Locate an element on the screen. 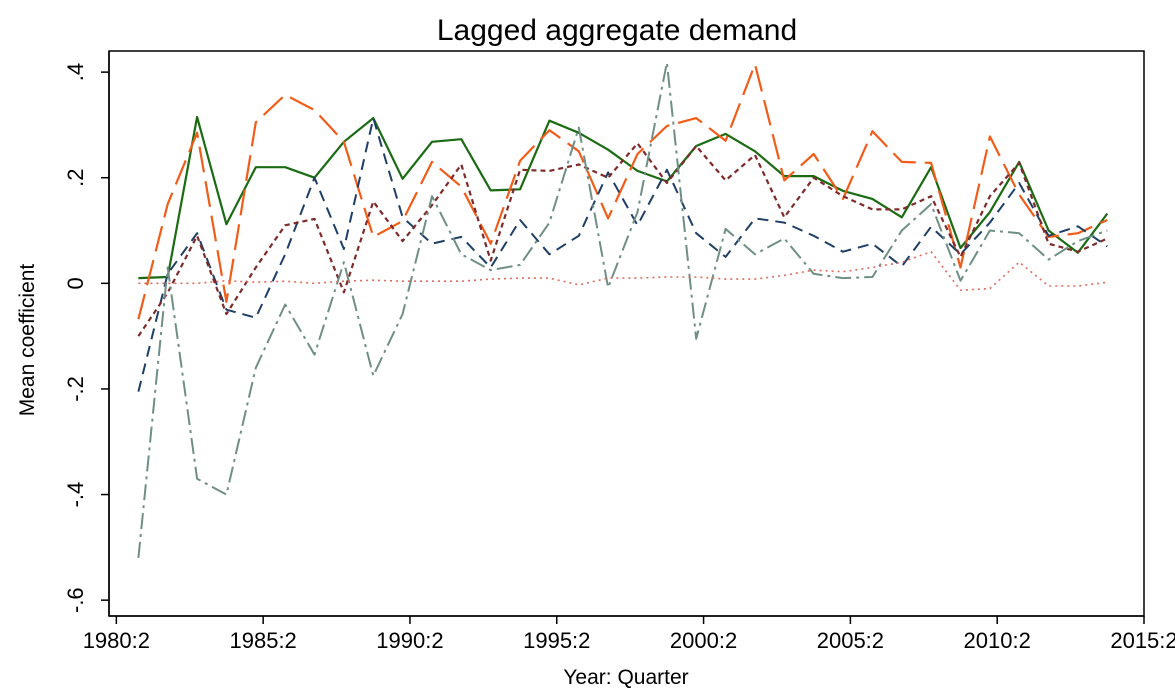 This screenshot has width=1175, height=689. x-tick-label: 2005:2 is located at coordinates (850, 640).